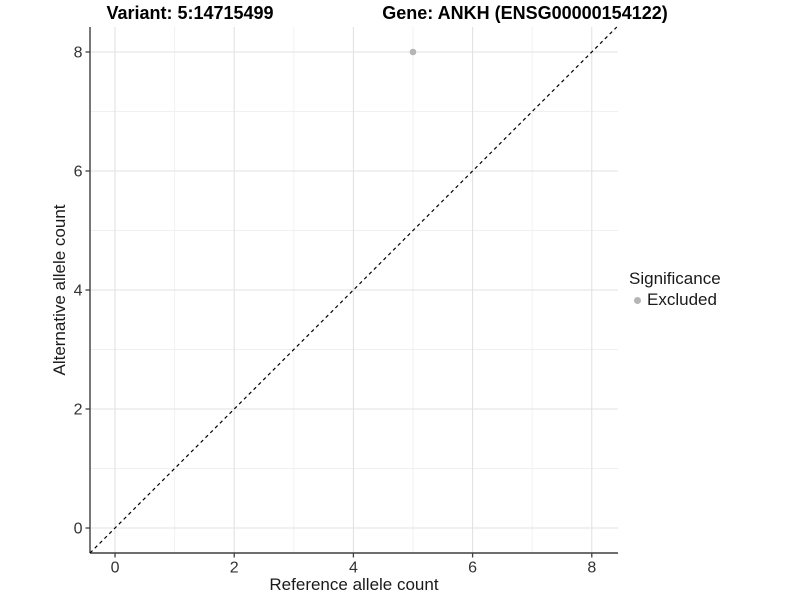  I want to click on legend: Significance Excluded, so click(675, 289).